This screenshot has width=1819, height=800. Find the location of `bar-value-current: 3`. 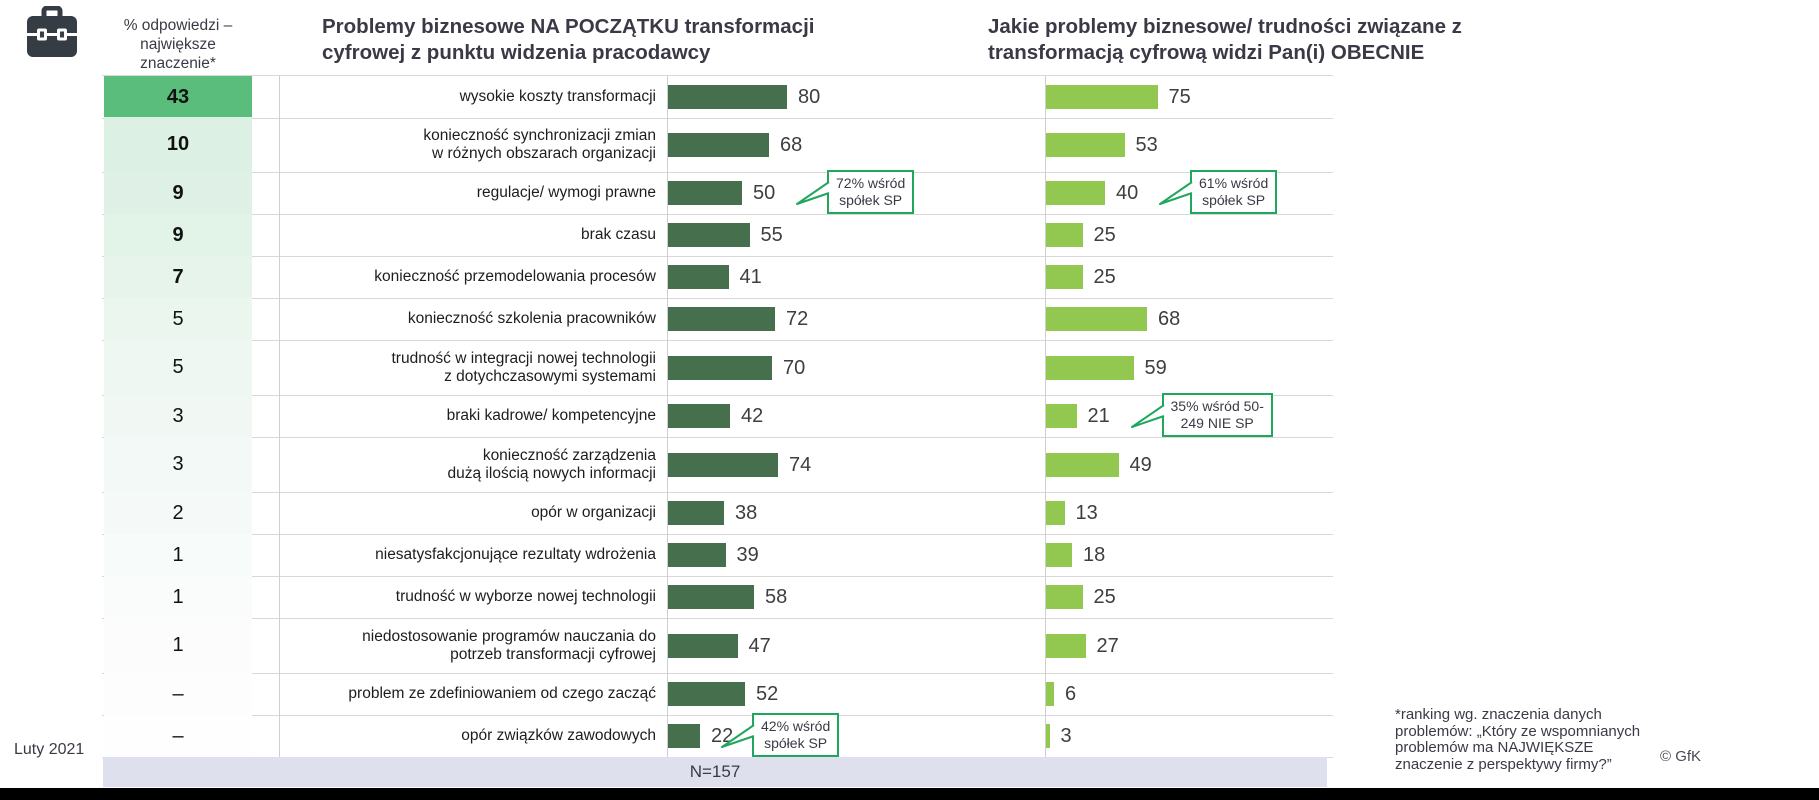

bar-value-current: 3 is located at coordinates (1066, 736).